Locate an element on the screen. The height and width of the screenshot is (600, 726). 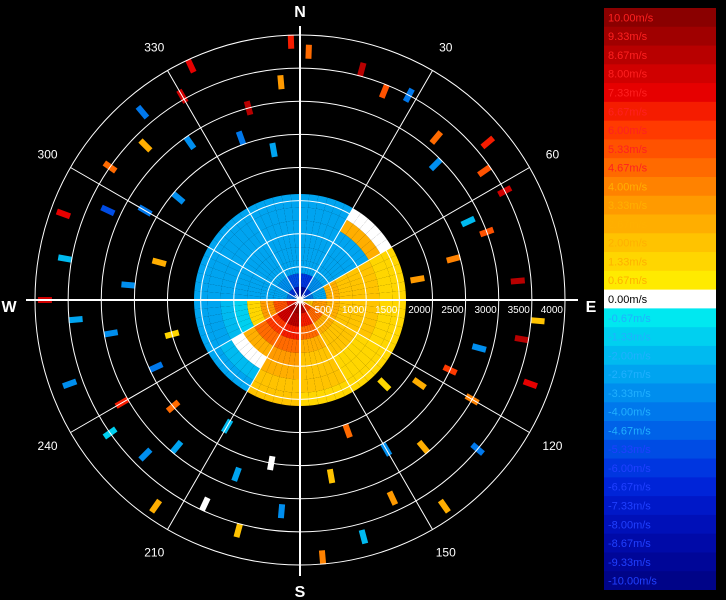
colorbar-label: 2.00m/s is located at coordinates (628, 244).